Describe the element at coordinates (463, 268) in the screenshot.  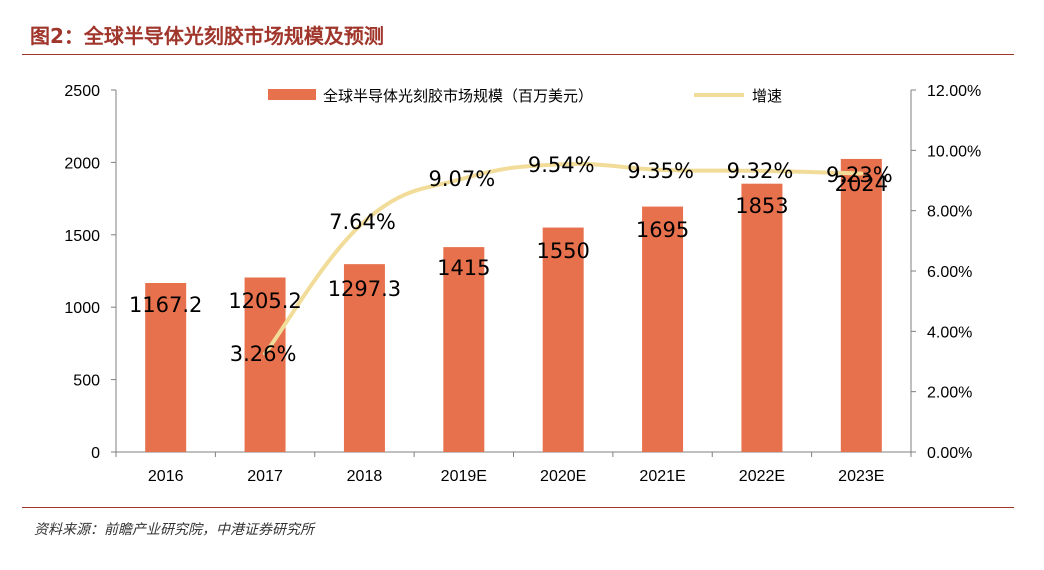
I see `bar-data-label: 1415` at that location.